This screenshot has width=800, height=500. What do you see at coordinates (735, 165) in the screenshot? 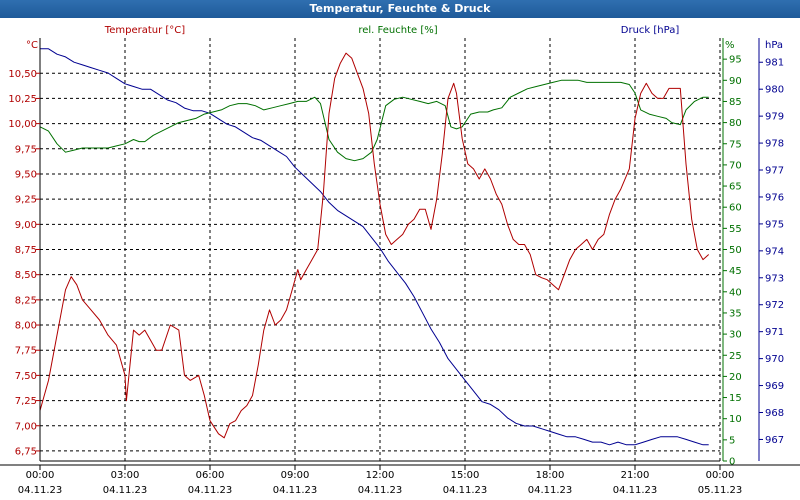
I see `humidity-tick-label: 70` at bounding box center [735, 165].